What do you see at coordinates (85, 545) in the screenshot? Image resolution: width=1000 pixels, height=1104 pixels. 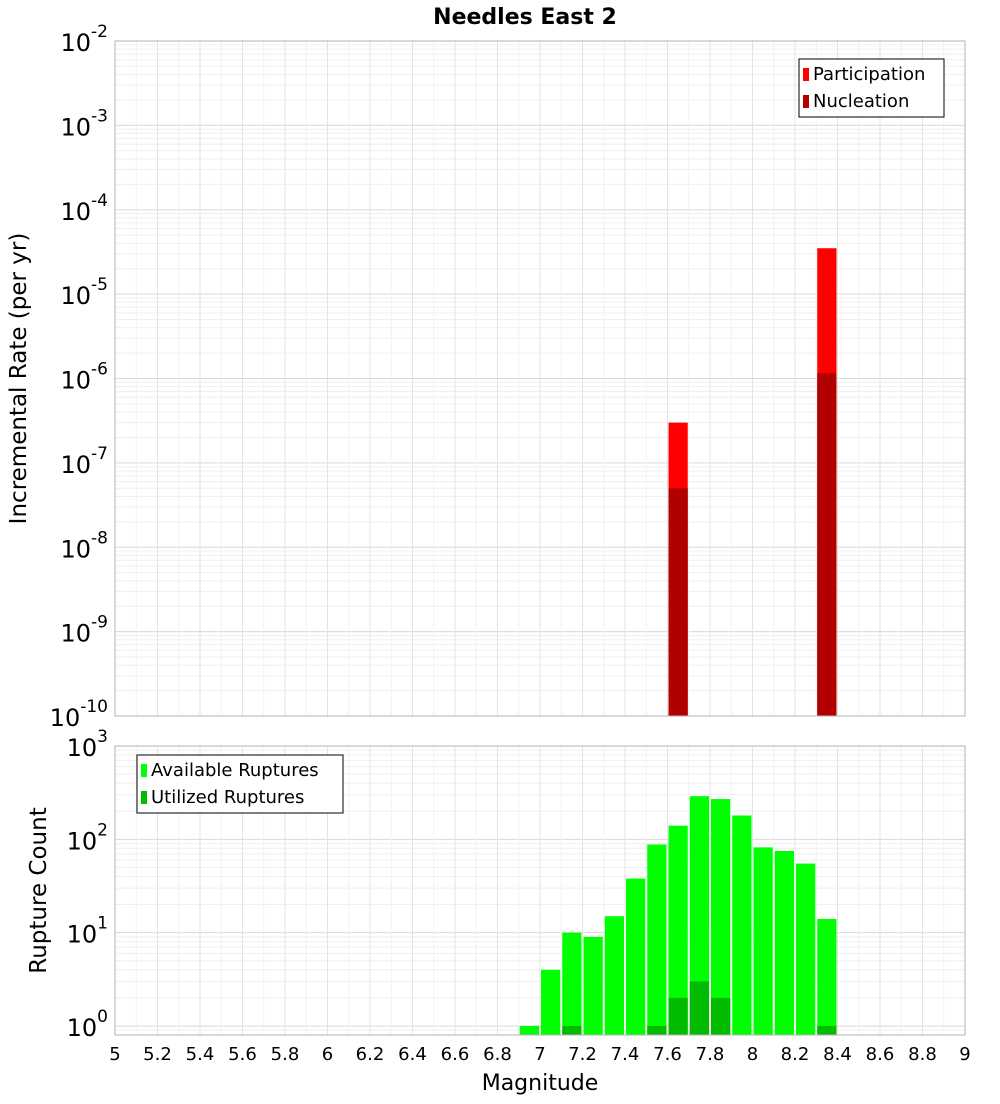 I see `panel1-y-tick-label: 10⁻⁸` at bounding box center [85, 545].